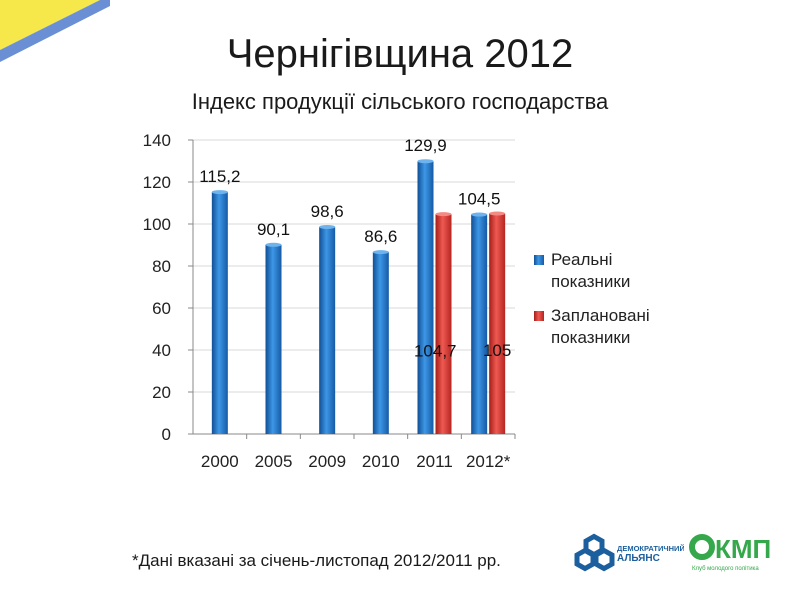 This screenshot has height=600, width=800. Describe the element at coordinates (581, 259) in the screenshot. I see `legend-real-label-line1: Реальні` at that location.